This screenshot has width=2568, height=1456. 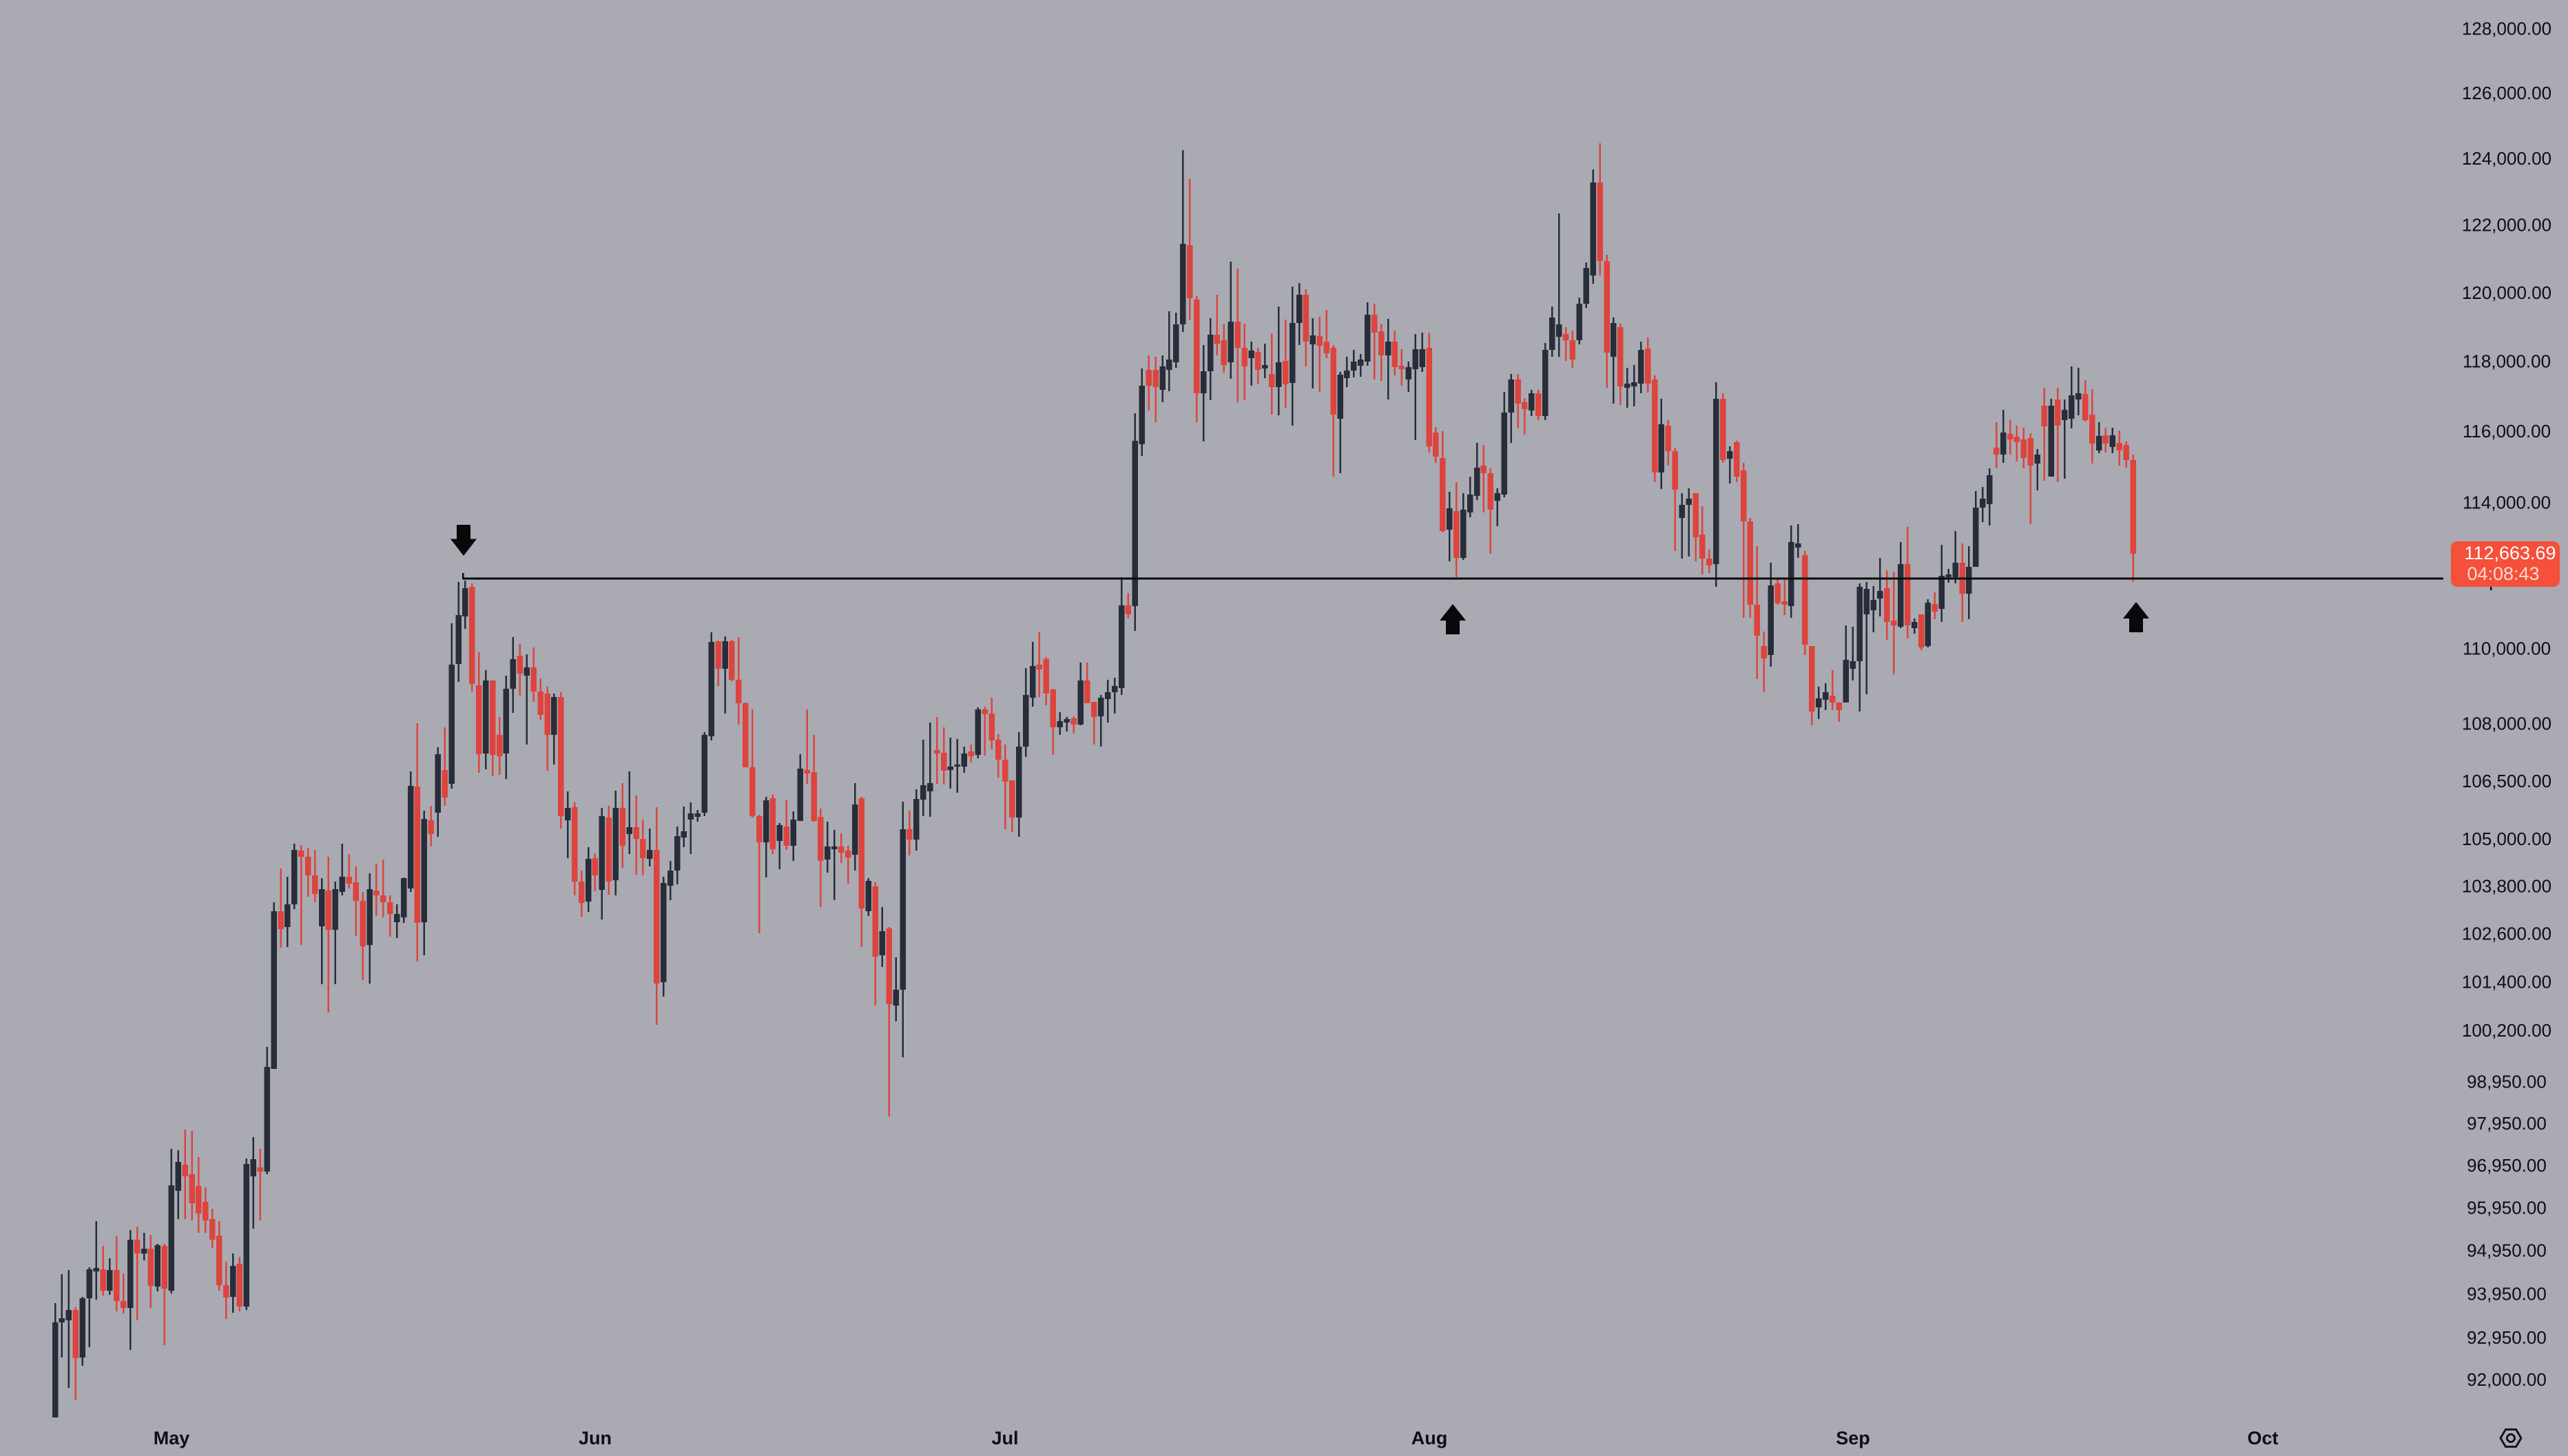 What do you see at coordinates (2507, 1294) in the screenshot?
I see `svg-text: 93,950.00` at bounding box center [2507, 1294].